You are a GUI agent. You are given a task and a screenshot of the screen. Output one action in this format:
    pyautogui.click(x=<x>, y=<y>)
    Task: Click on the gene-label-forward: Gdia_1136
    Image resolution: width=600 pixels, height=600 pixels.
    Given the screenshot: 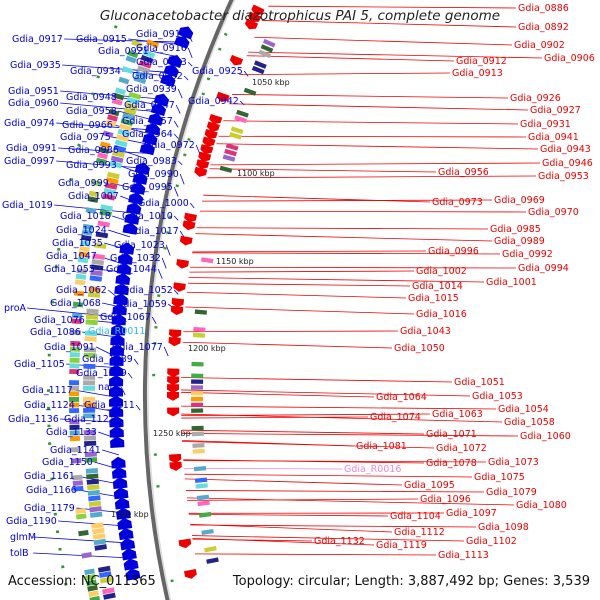 What is the action you would take?
    pyautogui.click(x=33, y=419)
    